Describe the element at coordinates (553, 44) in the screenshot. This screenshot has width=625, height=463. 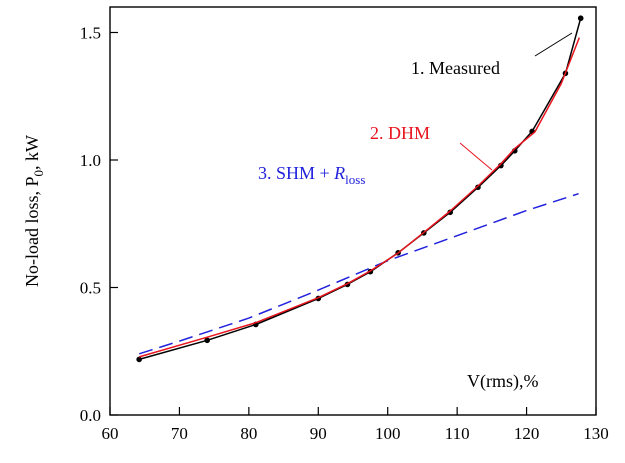
I see `measured-leader-line` at that location.